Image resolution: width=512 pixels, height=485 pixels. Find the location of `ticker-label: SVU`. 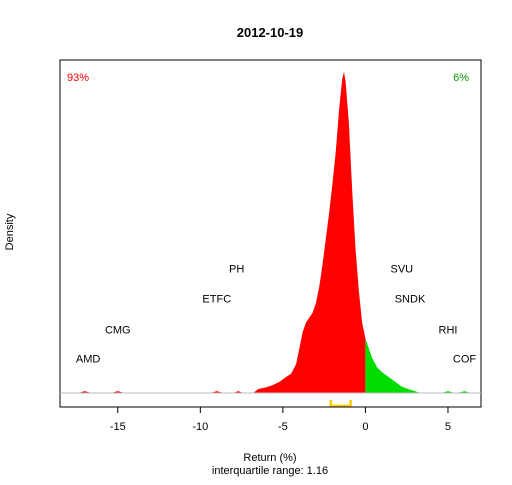

ticker-label: SVU is located at coordinates (401, 270).